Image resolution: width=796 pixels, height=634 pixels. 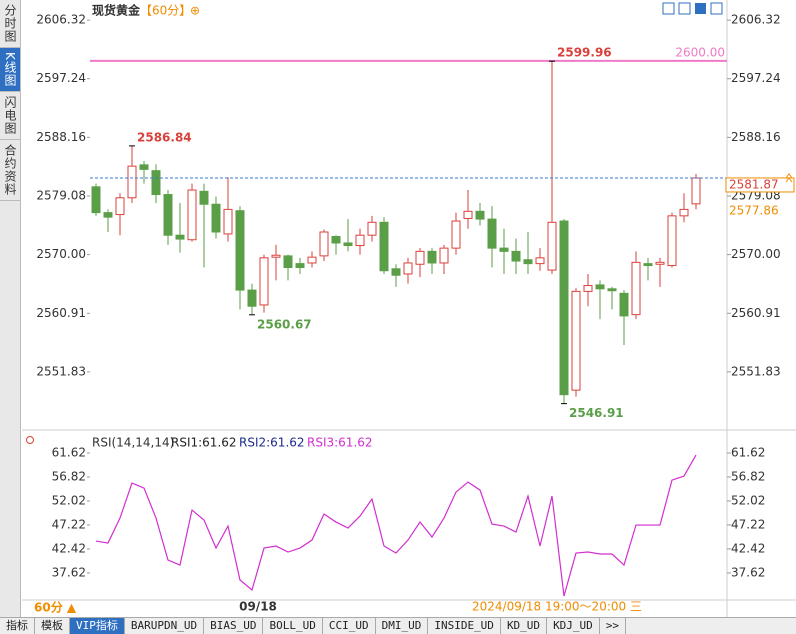 What do you see at coordinates (165, 626) in the screenshot?
I see `bottom-tab: BARUPDN_UD` at bounding box center [165, 626].